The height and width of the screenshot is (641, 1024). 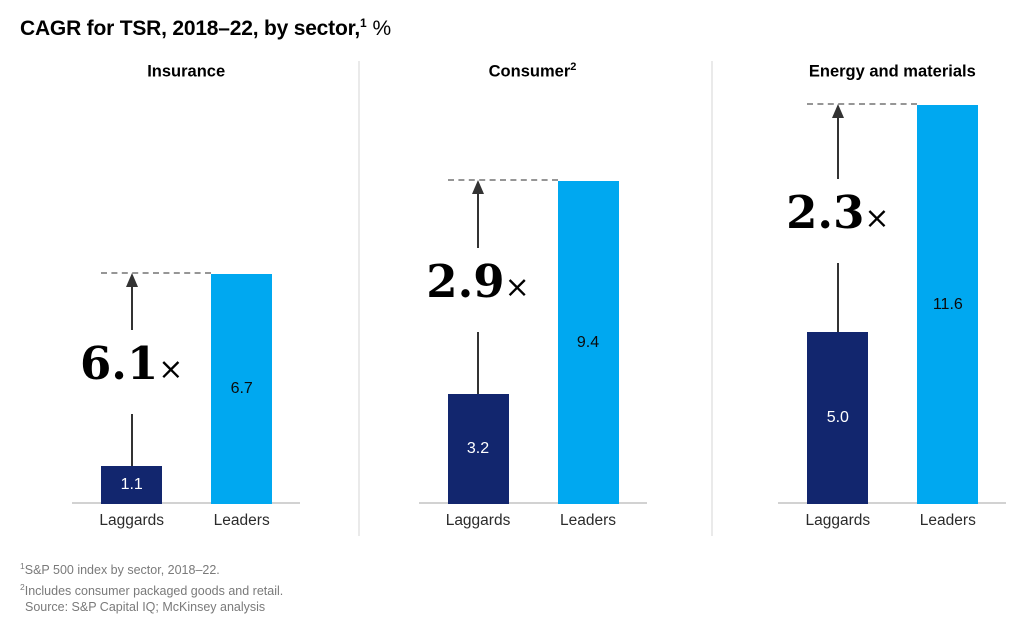 I want to click on laggards-bar: 3.2, so click(x=478, y=449).